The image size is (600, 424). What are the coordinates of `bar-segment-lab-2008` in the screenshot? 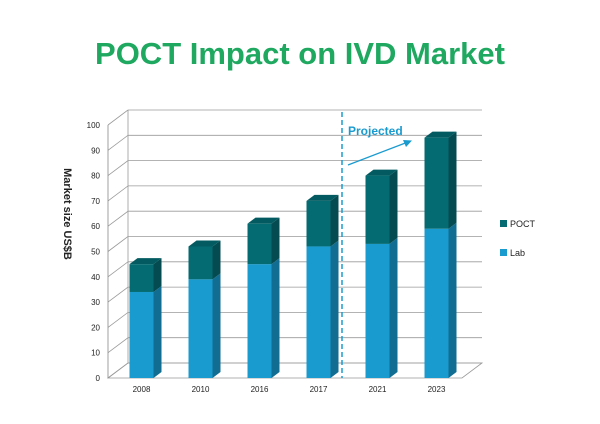 It's located at (145, 331).